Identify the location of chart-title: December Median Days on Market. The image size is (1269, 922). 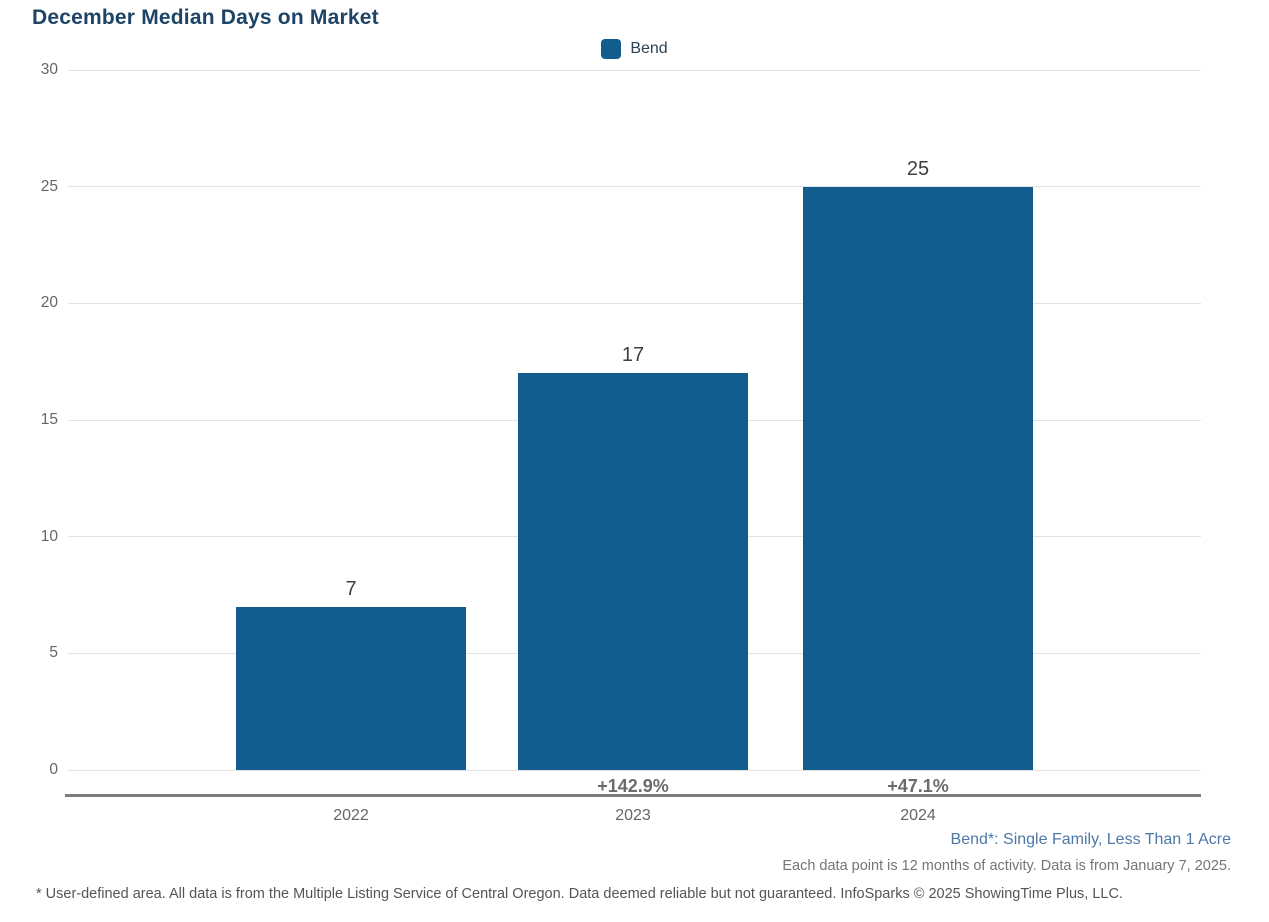
(205, 17).